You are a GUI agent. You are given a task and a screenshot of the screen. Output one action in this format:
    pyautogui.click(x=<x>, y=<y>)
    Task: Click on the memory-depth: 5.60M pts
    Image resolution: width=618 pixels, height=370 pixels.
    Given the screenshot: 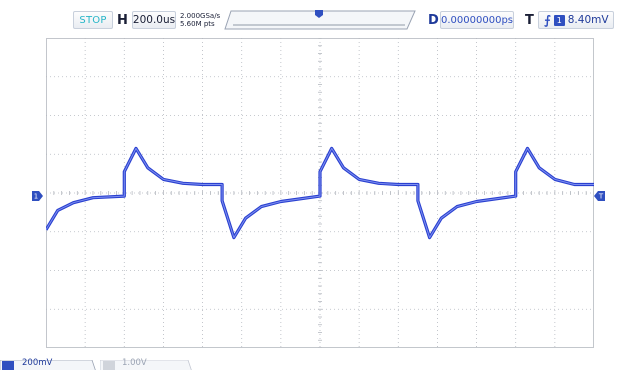 What is the action you would take?
    pyautogui.click(x=197, y=24)
    